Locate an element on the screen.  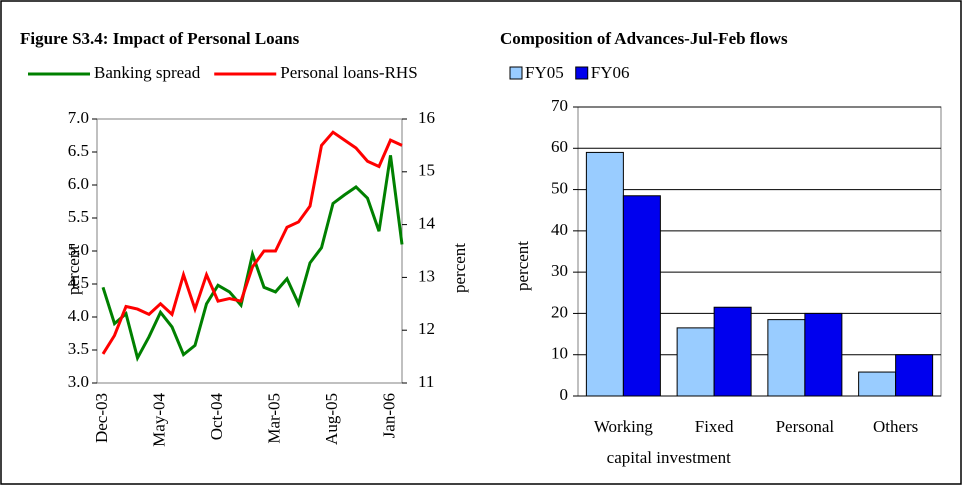
y-tick-label: 6.5 is located at coordinates (78, 150).